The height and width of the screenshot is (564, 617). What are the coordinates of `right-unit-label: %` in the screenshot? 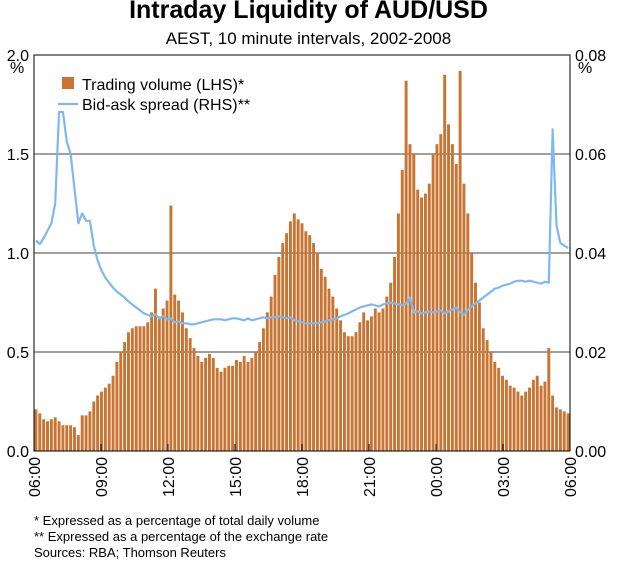 It's located at (585, 68).